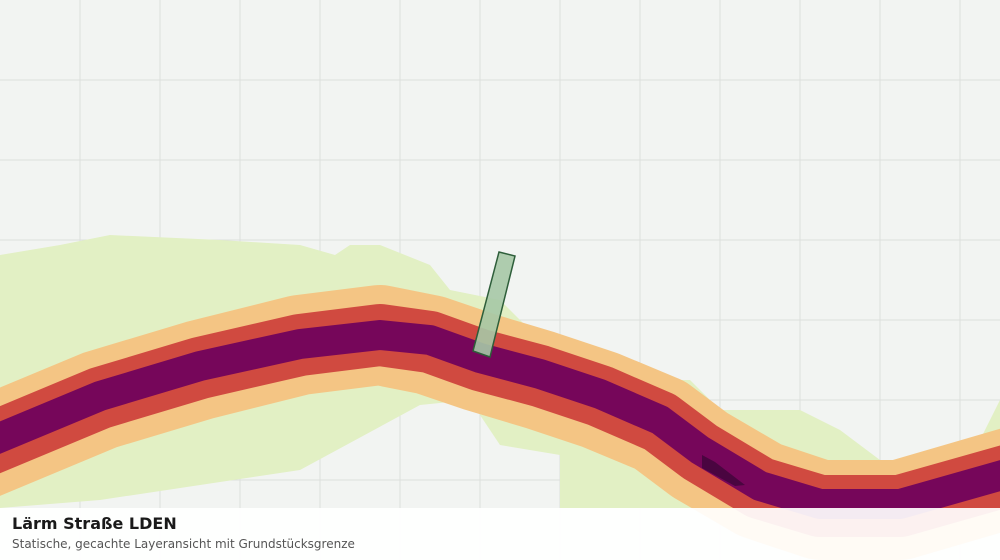 The height and width of the screenshot is (560, 1000). Describe the element at coordinates (94, 523) in the screenshot. I see `layer-title: Lärm Straße LDEN` at that location.